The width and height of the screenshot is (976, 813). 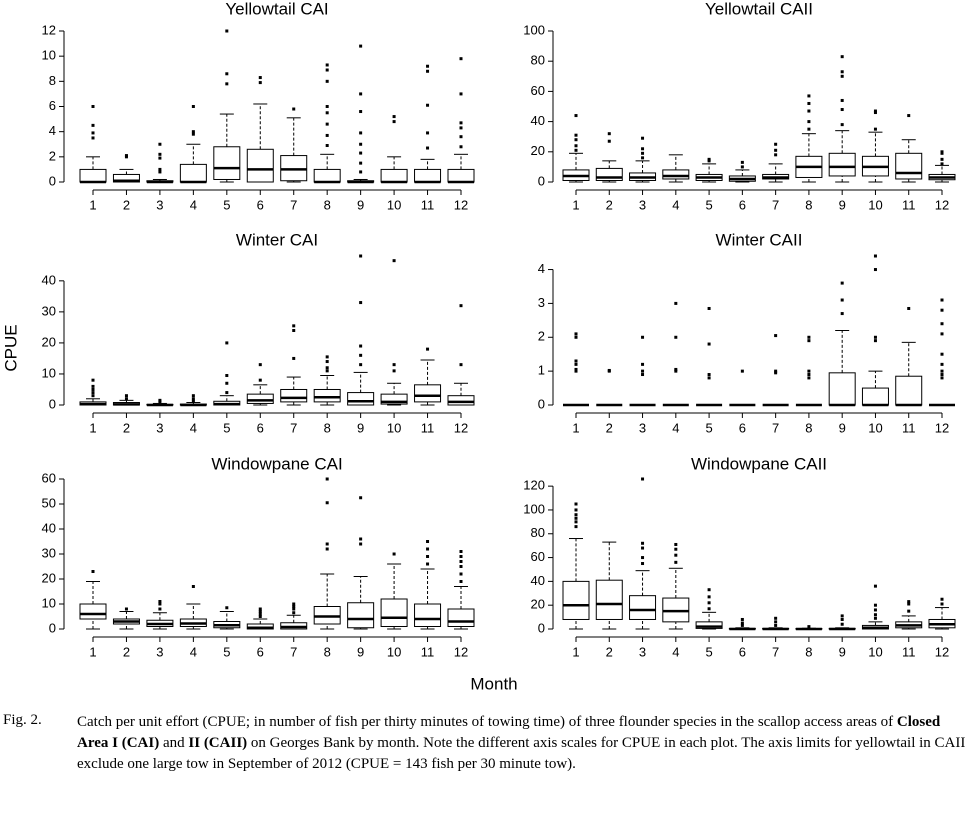 What do you see at coordinates (159, 427) in the screenshot?
I see `x-tick-label: 3` at bounding box center [159, 427].